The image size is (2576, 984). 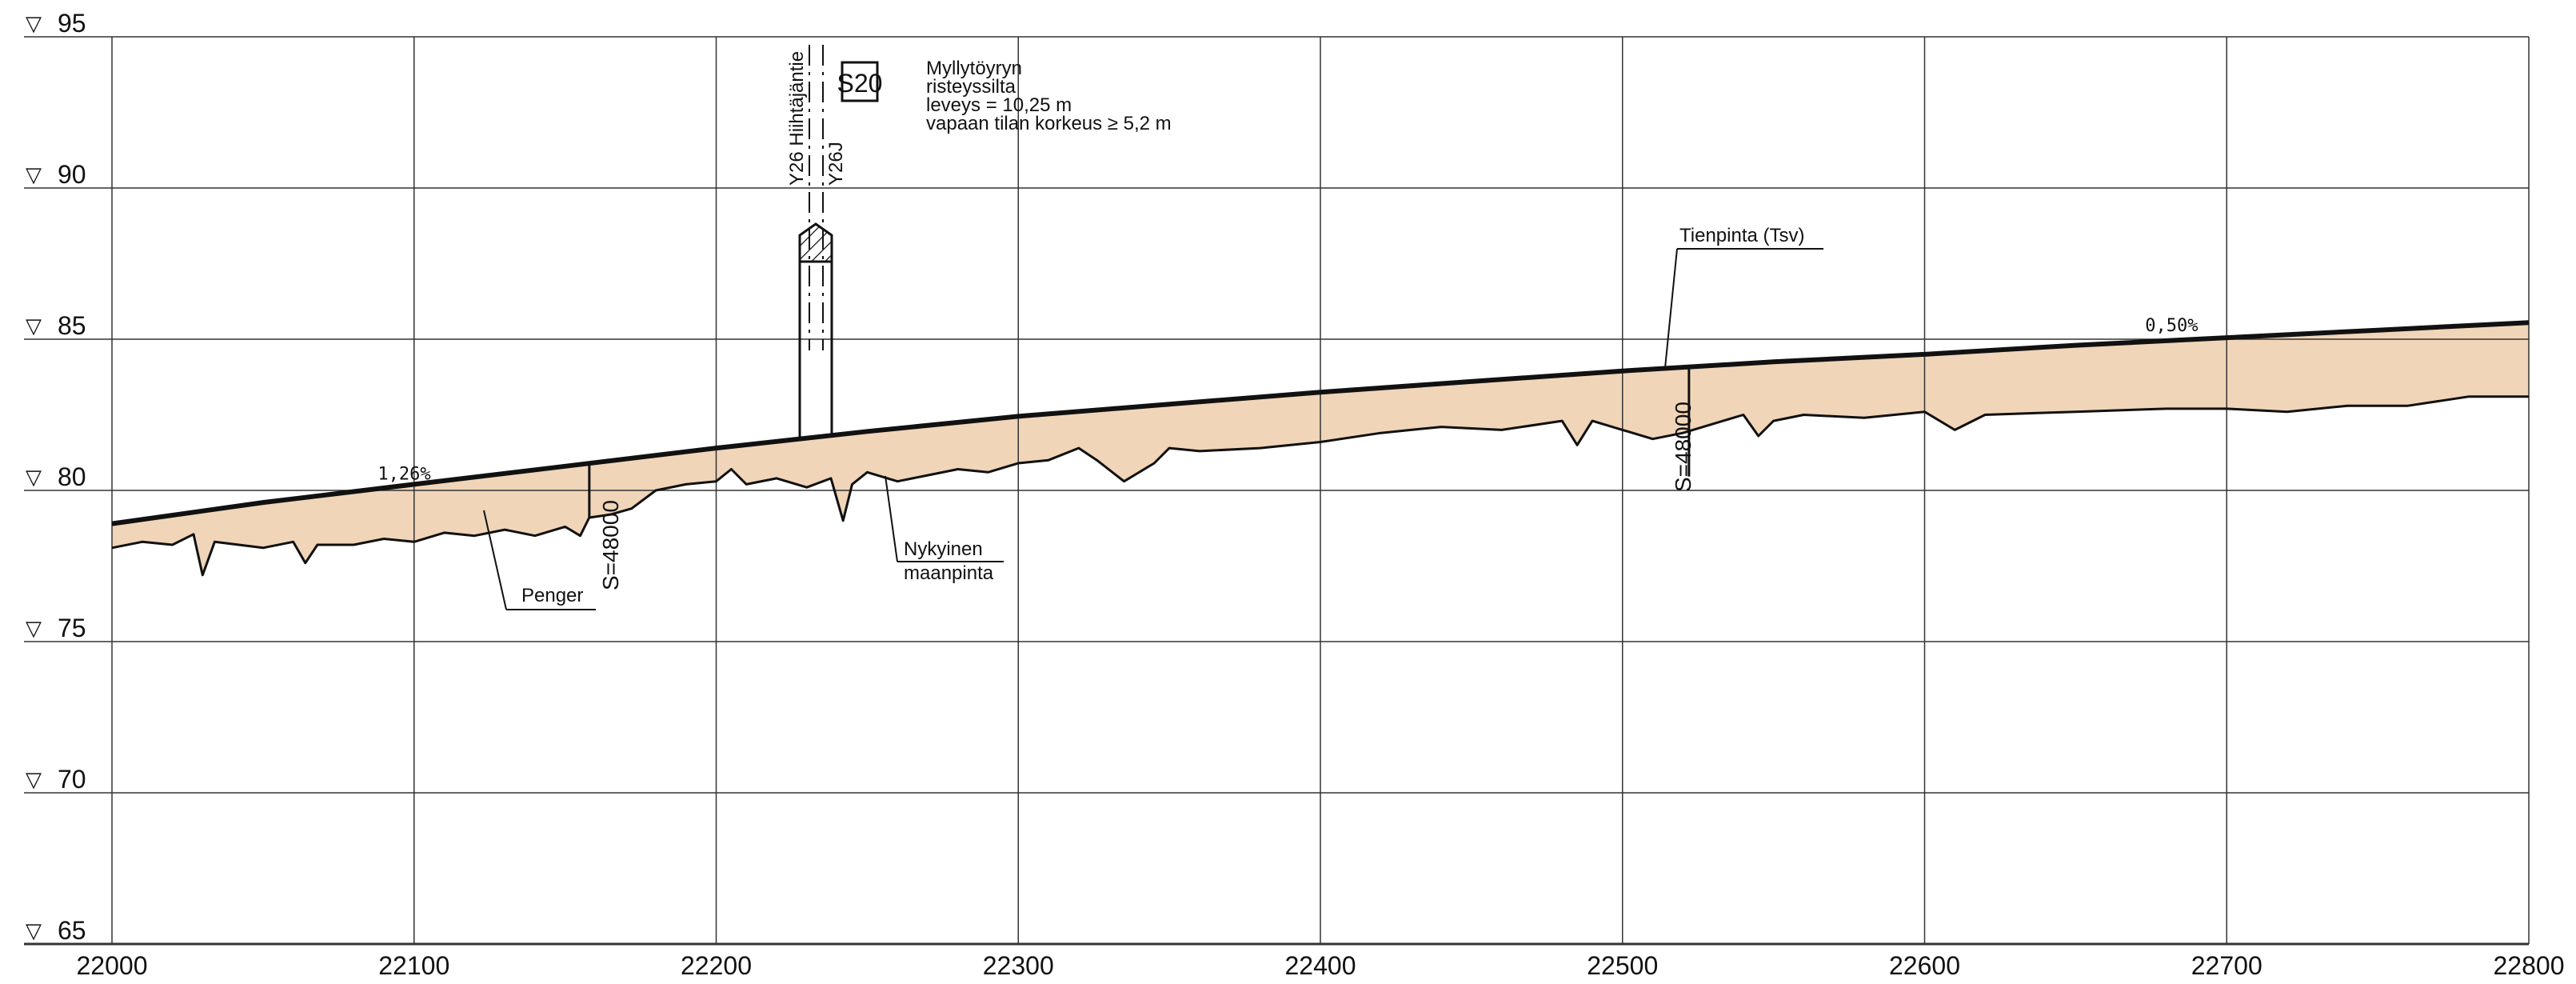 What do you see at coordinates (34, 326) in the screenshot?
I see `level-symbol-85: ▽` at bounding box center [34, 326].